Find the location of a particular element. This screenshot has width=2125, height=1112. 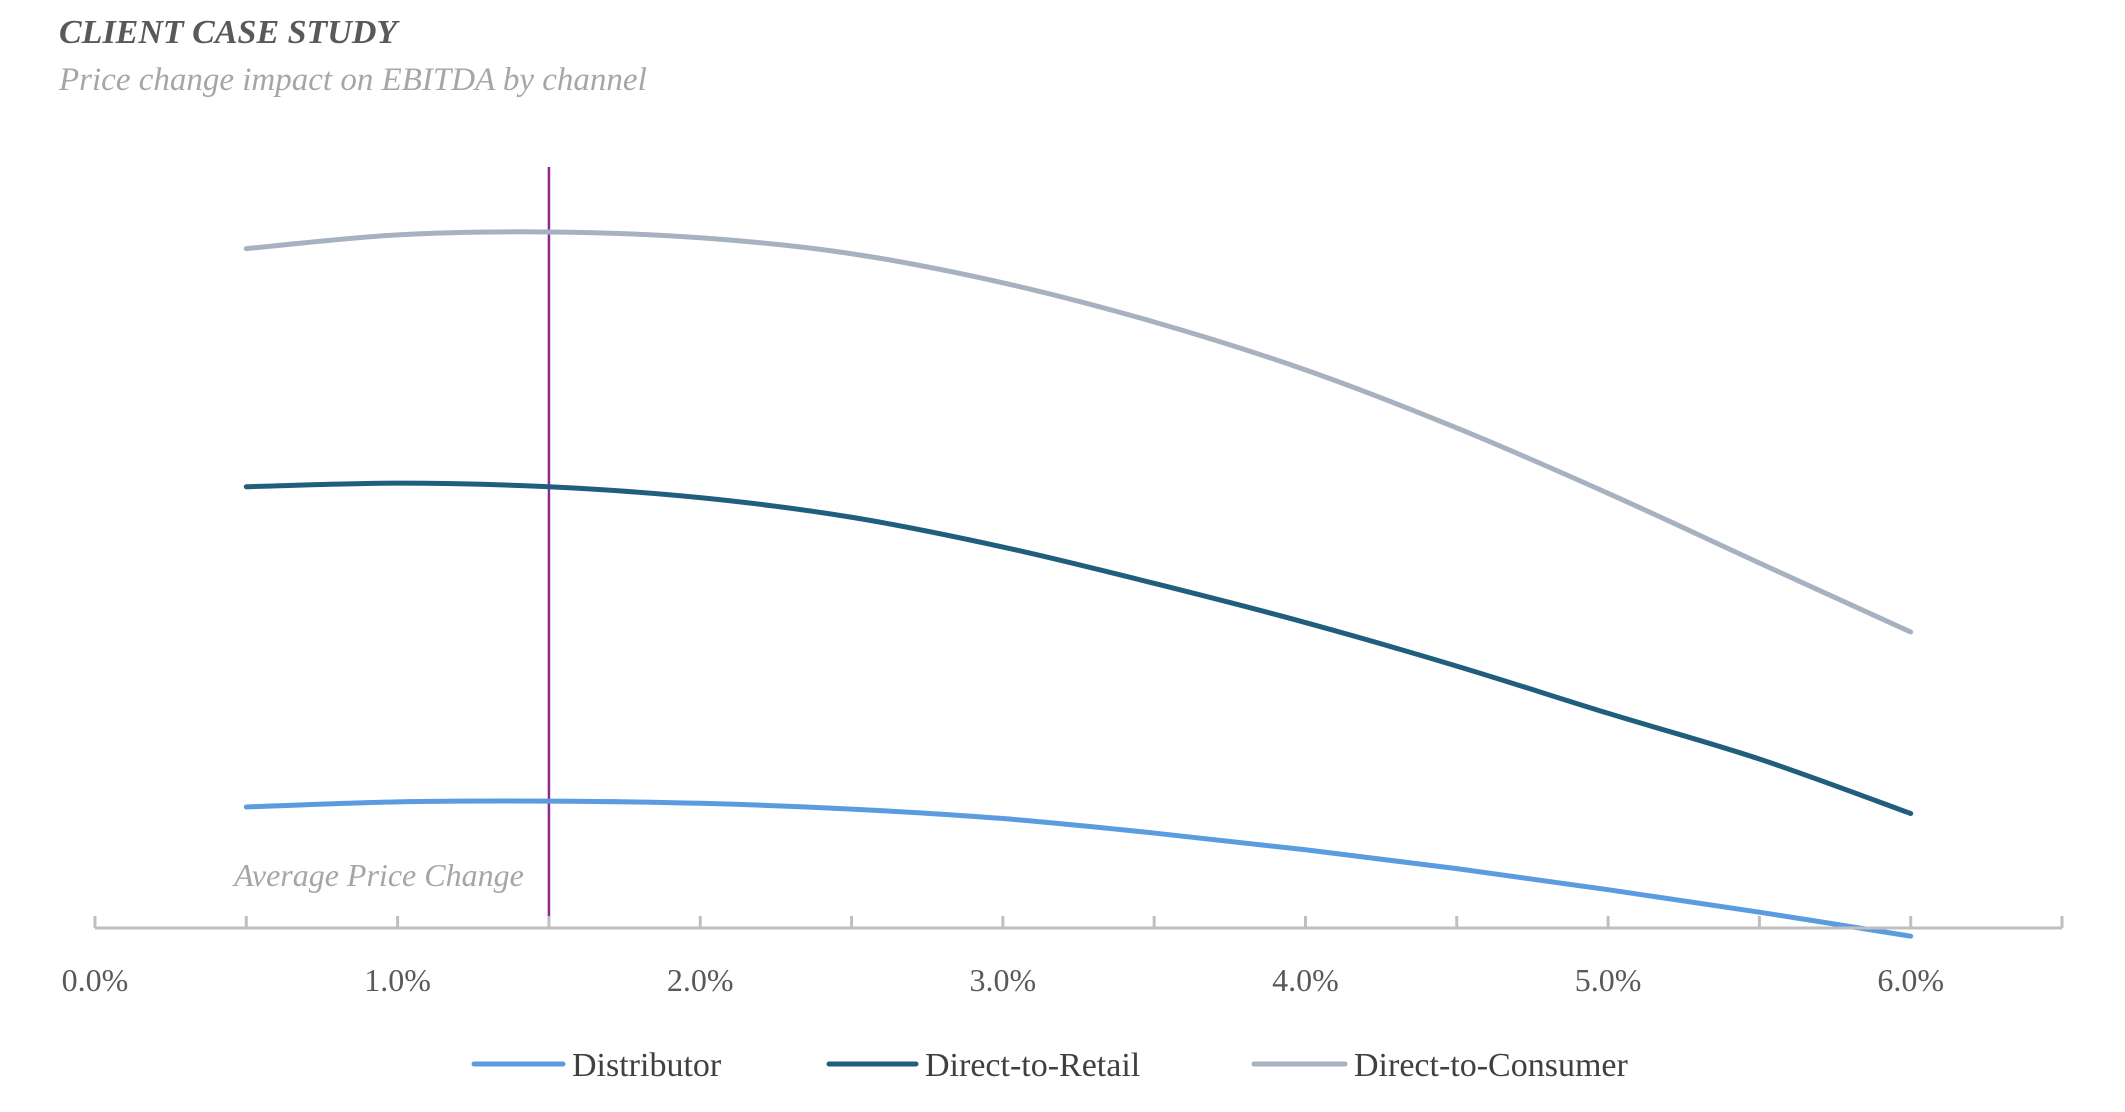

legend-label: Direct-to-Retail is located at coordinates (1032, 1065).